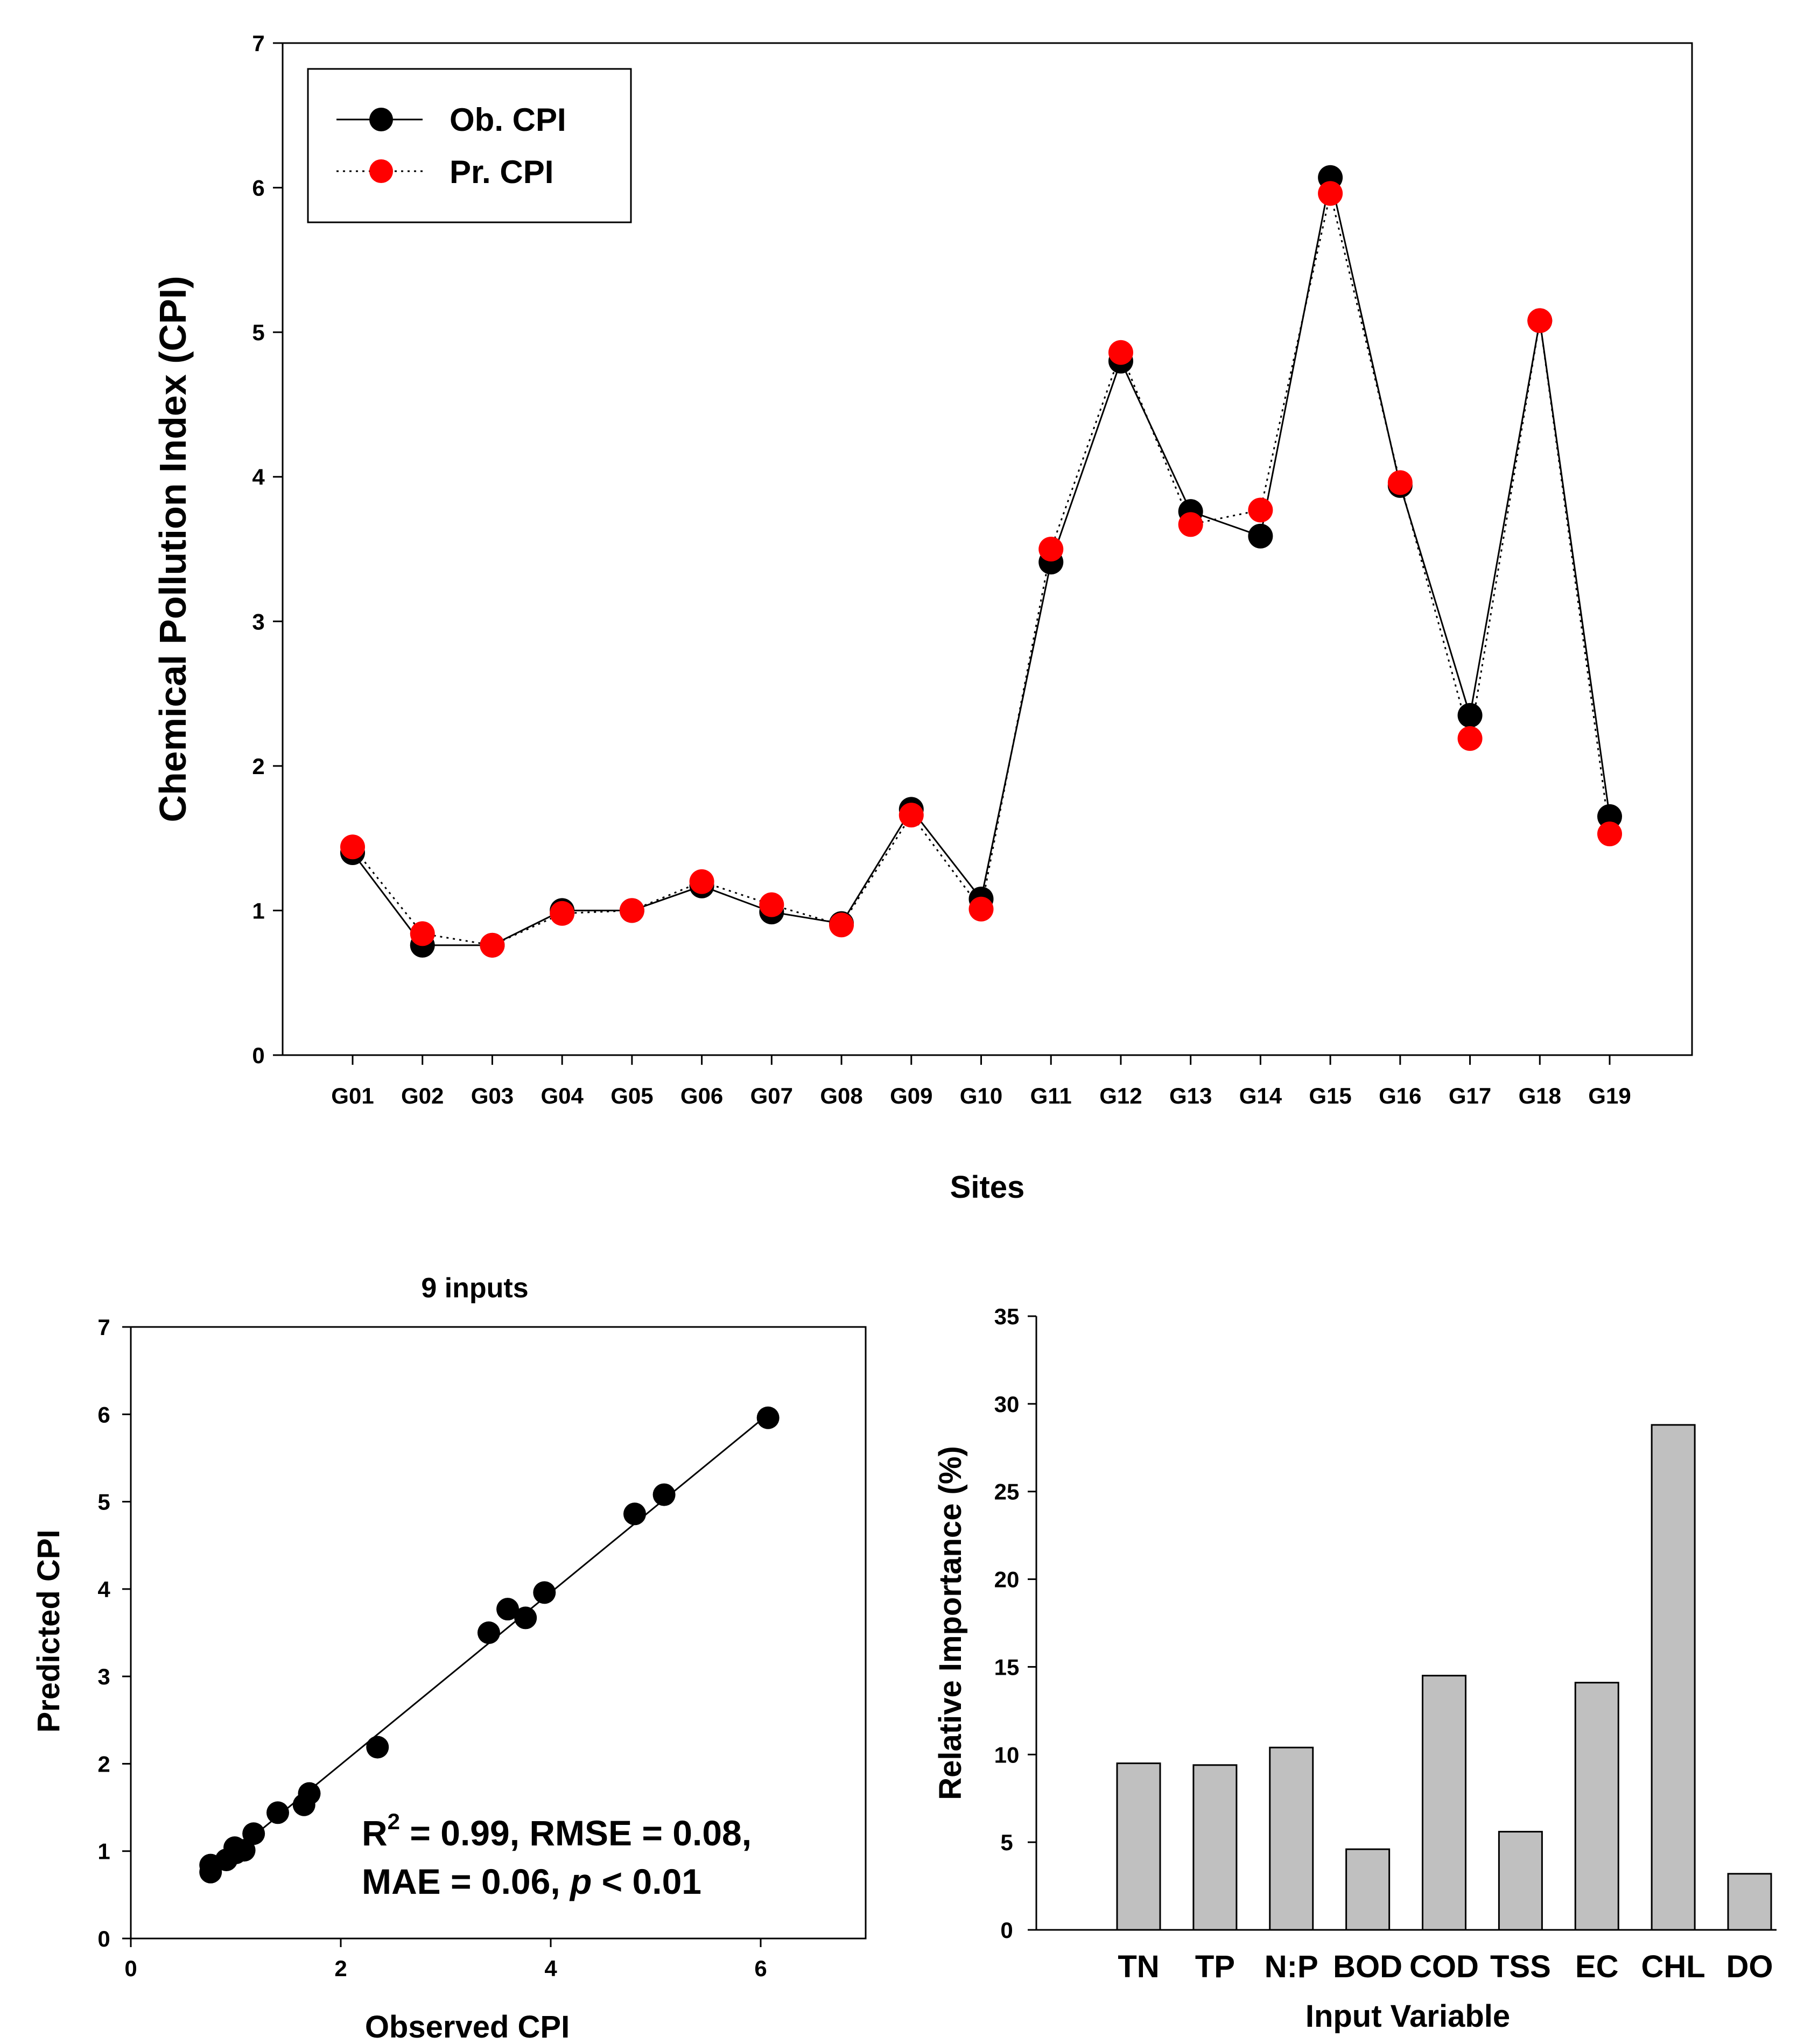 Image resolution: width=1818 pixels, height=2044 pixels. I want to click on top-x-tick-label: G11, so click(1051, 1095).